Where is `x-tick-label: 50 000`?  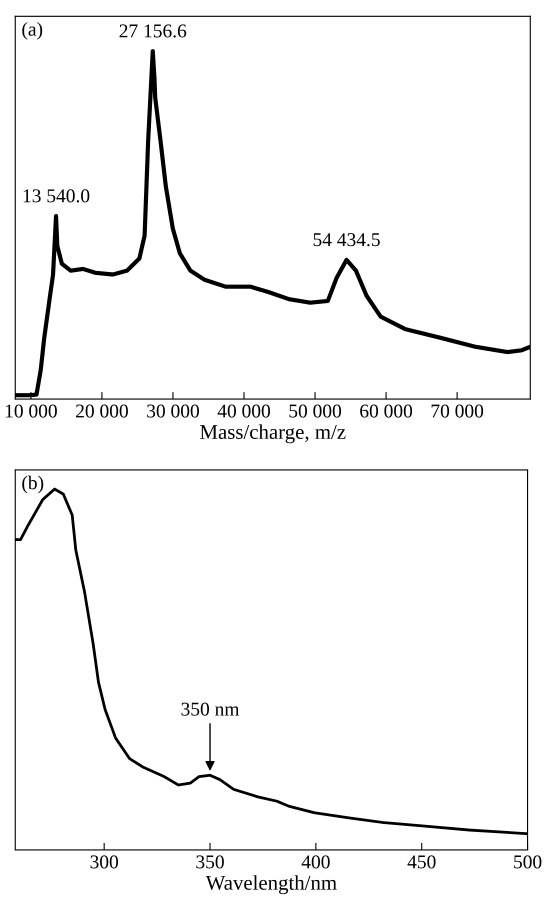 x-tick-label: 50 000 is located at coordinates (315, 411).